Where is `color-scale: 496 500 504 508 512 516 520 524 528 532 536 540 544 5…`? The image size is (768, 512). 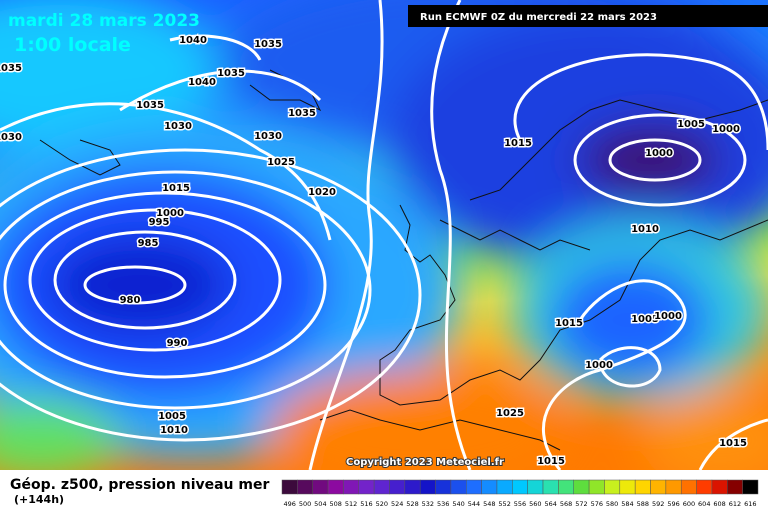
color-scale: 496 500 504 508 512 516 520 524 528 532 536 540 544 5… is located at coordinates (520, 493).